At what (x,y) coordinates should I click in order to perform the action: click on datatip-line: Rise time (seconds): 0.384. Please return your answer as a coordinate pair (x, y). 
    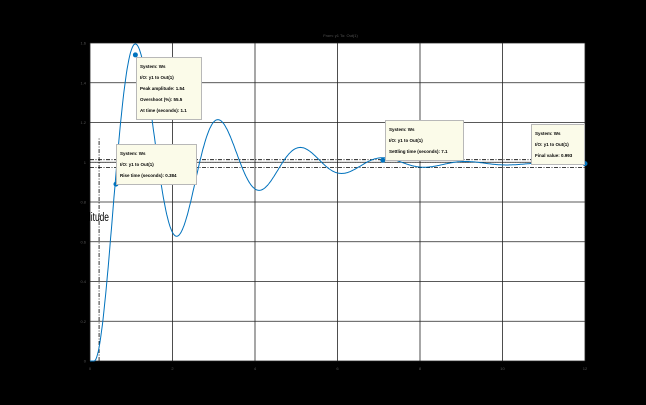
    Looking at the image, I should click on (148, 175).